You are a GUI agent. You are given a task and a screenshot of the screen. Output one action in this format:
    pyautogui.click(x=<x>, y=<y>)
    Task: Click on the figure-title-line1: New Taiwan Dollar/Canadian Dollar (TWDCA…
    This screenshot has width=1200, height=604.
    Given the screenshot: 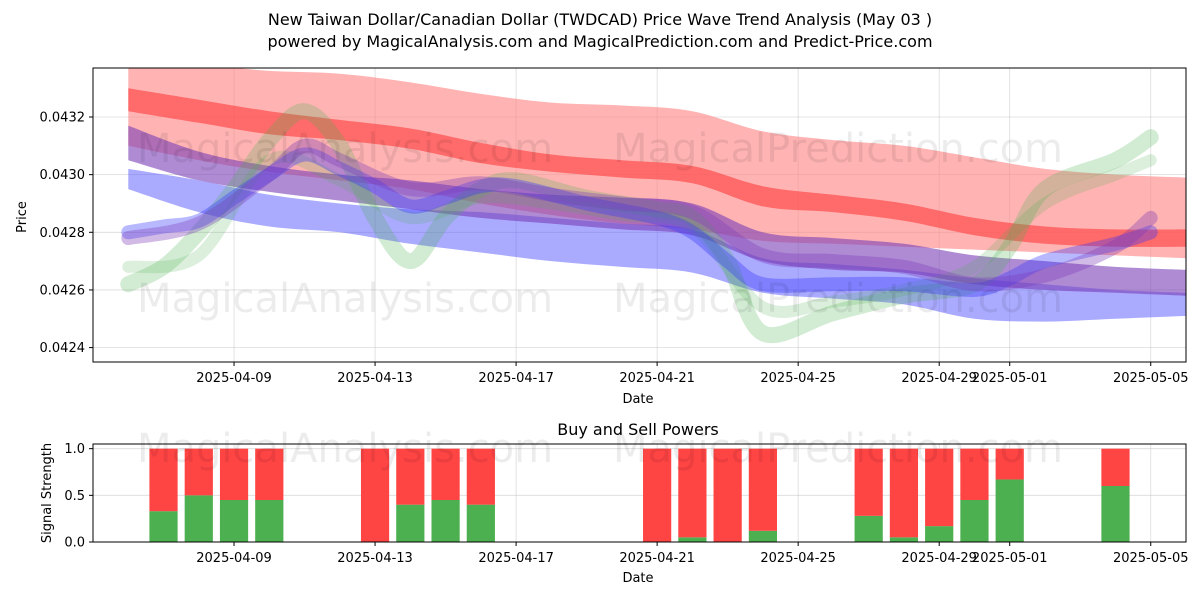 What is the action you would take?
    pyautogui.click(x=600, y=19)
    